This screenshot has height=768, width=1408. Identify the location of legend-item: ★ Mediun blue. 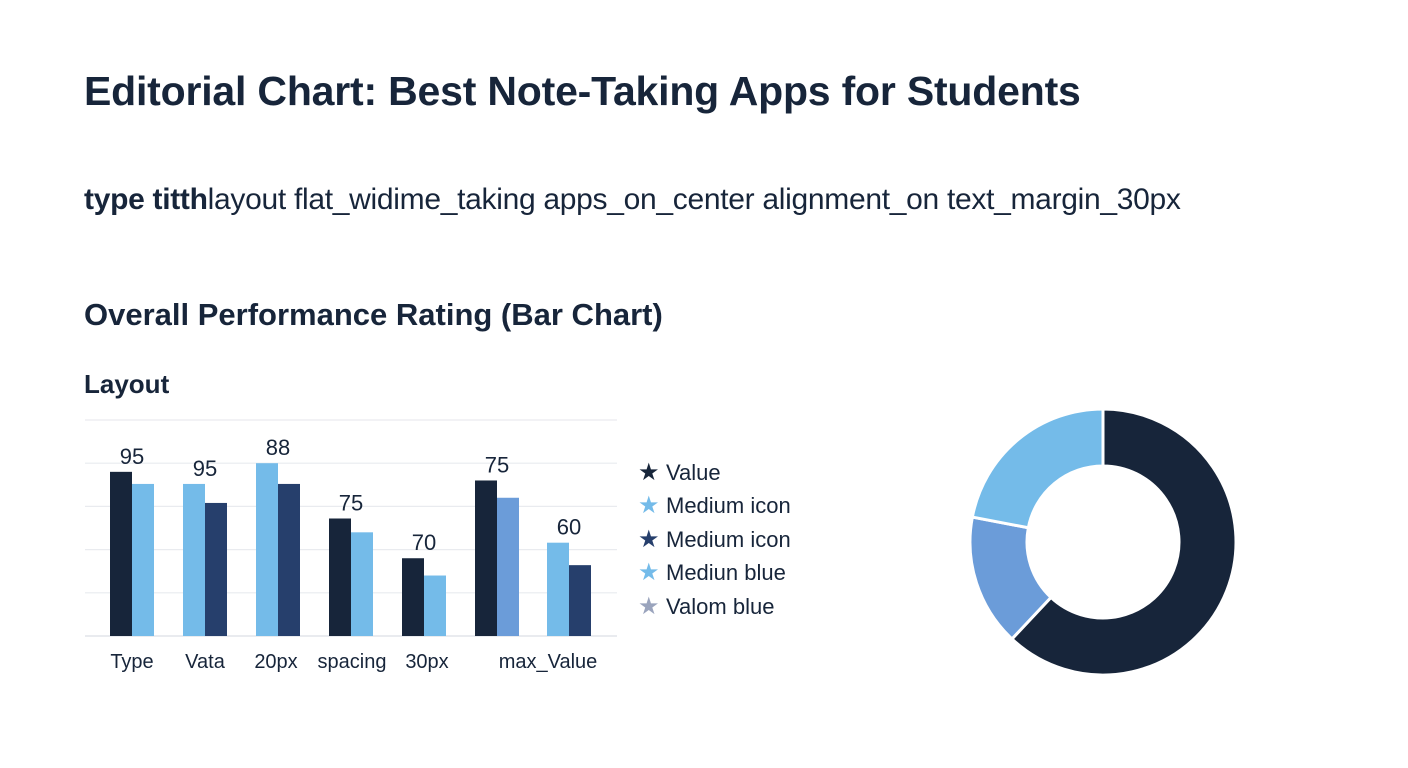
(714, 574).